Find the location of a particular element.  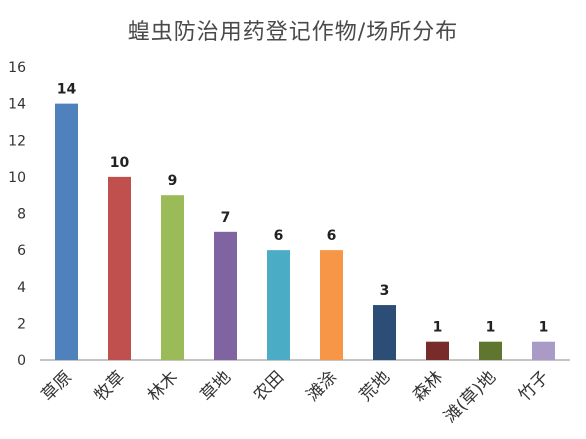

category-label: 竹子 is located at coordinates (534, 386).